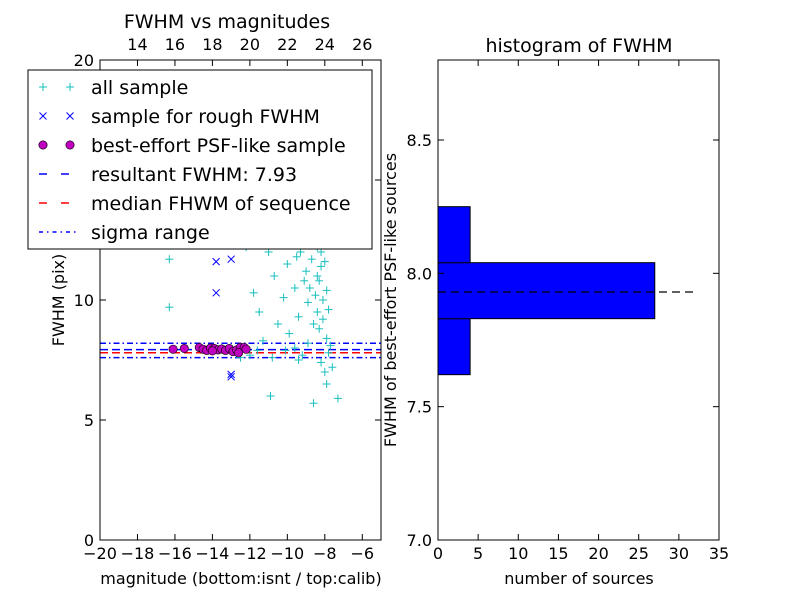  I want to click on legend-box, so click(200, 159).